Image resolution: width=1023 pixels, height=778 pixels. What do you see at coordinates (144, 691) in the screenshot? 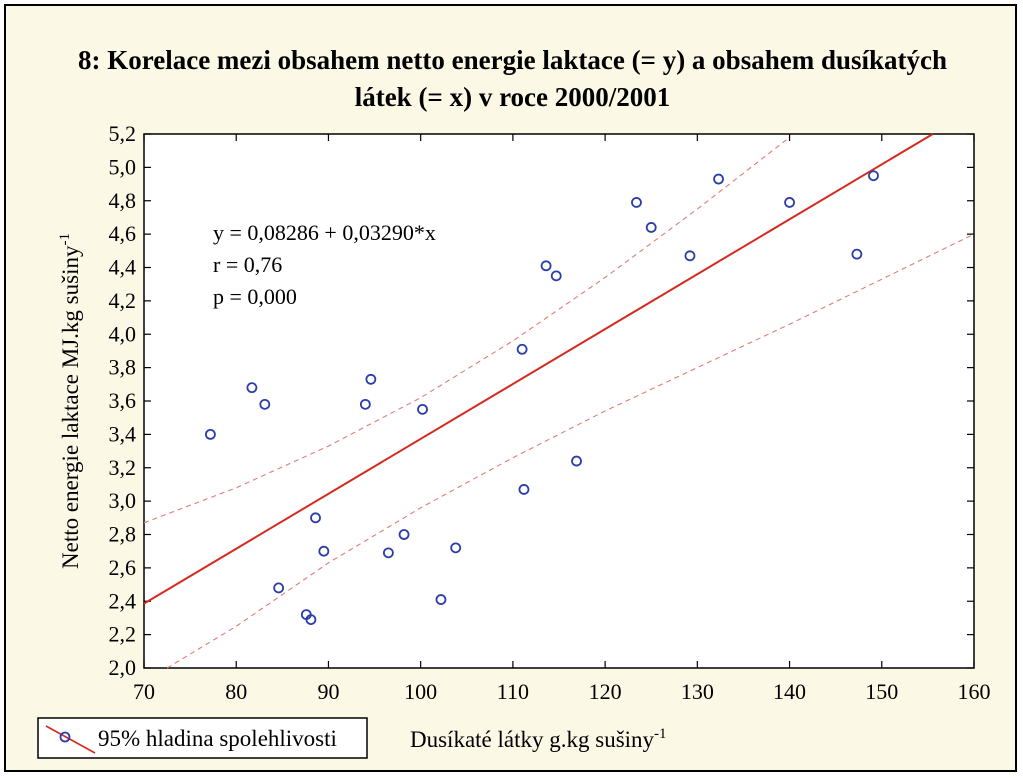
I see `x-tick-label: 70` at bounding box center [144, 691].